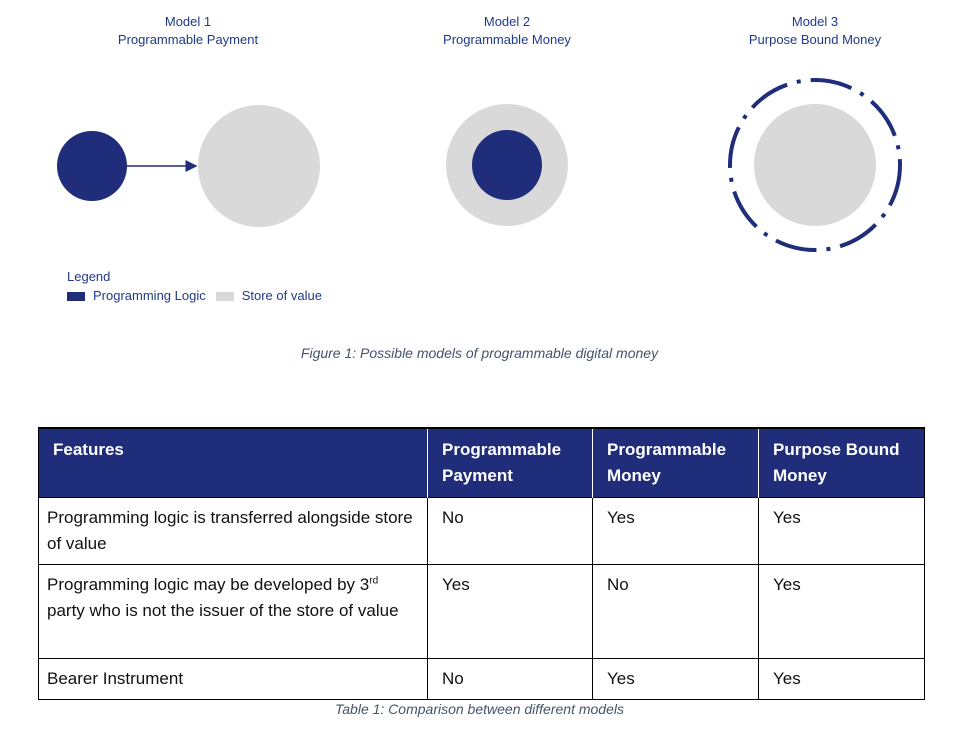 This screenshot has height=734, width=959. Describe the element at coordinates (675, 462) in the screenshot. I see `header-programmable-money: Programmable Money` at that location.